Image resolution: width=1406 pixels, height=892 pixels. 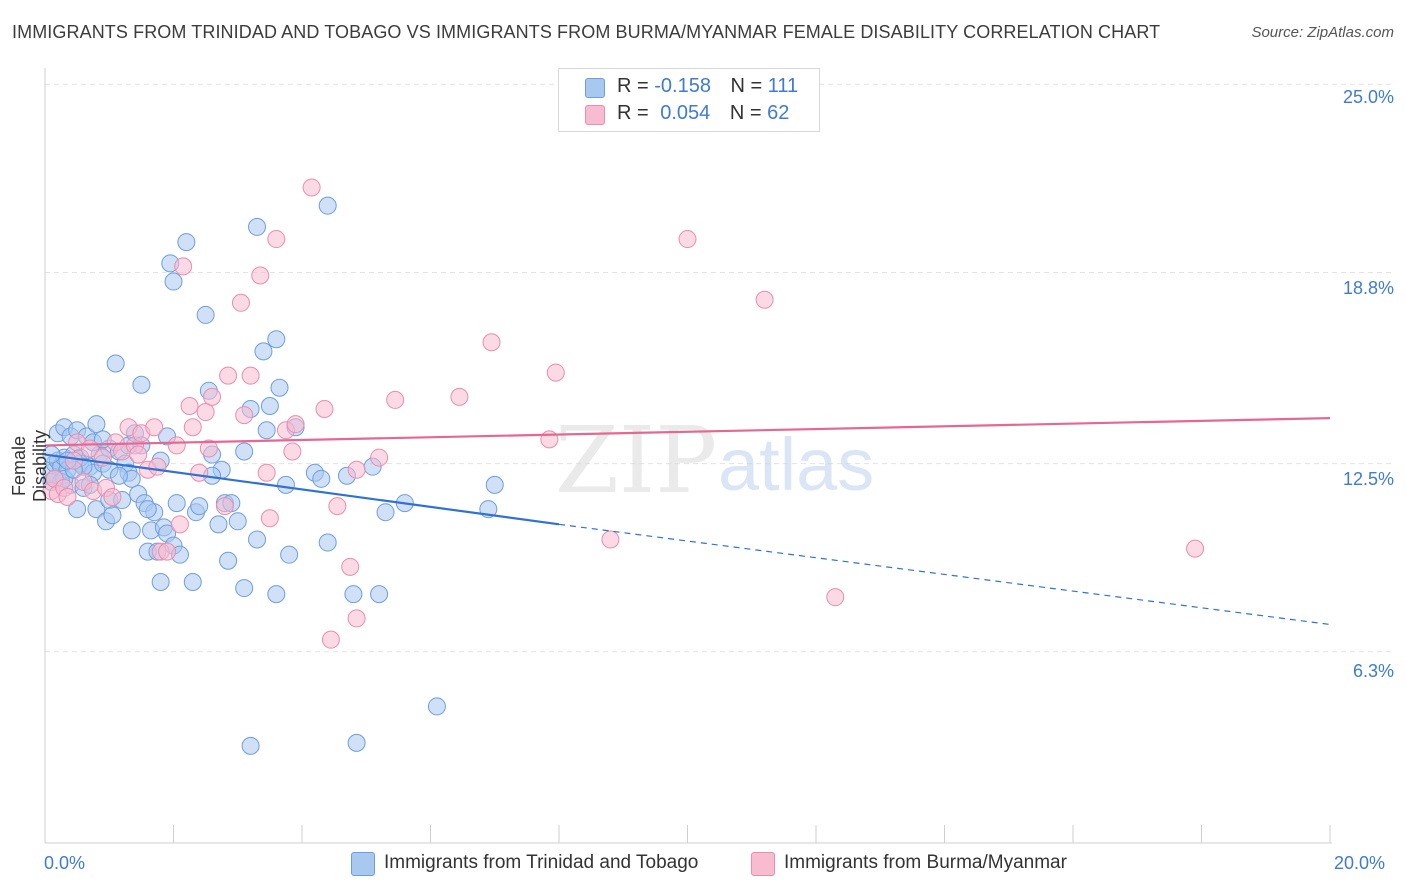 I want to click on legend-n-label-blue: N =, so click(x=746, y=86).